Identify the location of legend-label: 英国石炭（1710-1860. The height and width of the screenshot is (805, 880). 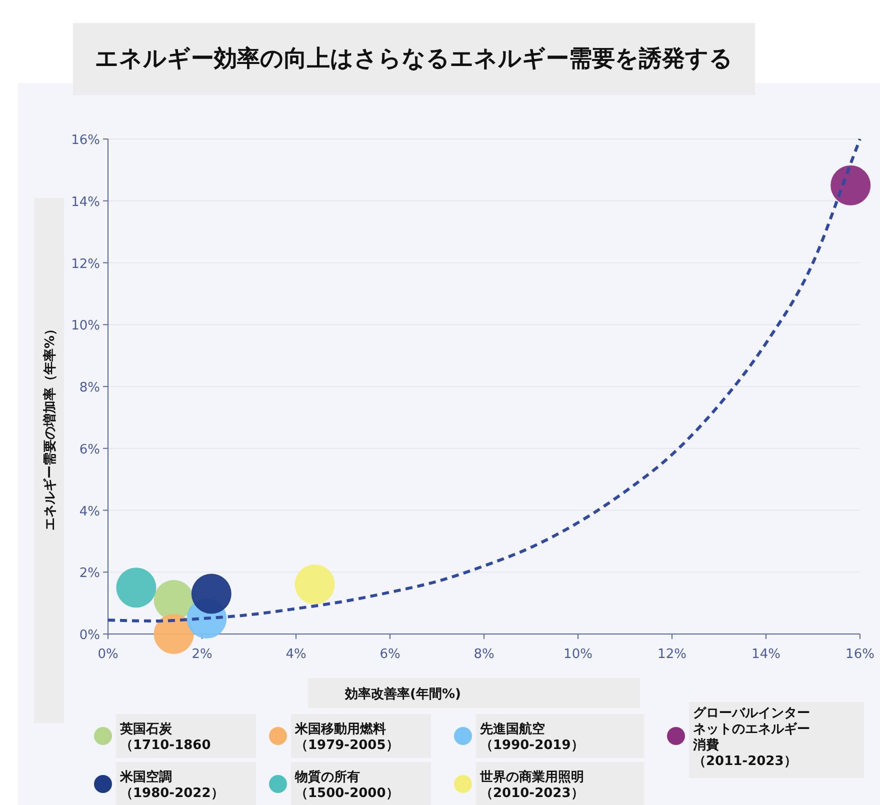
(165, 737).